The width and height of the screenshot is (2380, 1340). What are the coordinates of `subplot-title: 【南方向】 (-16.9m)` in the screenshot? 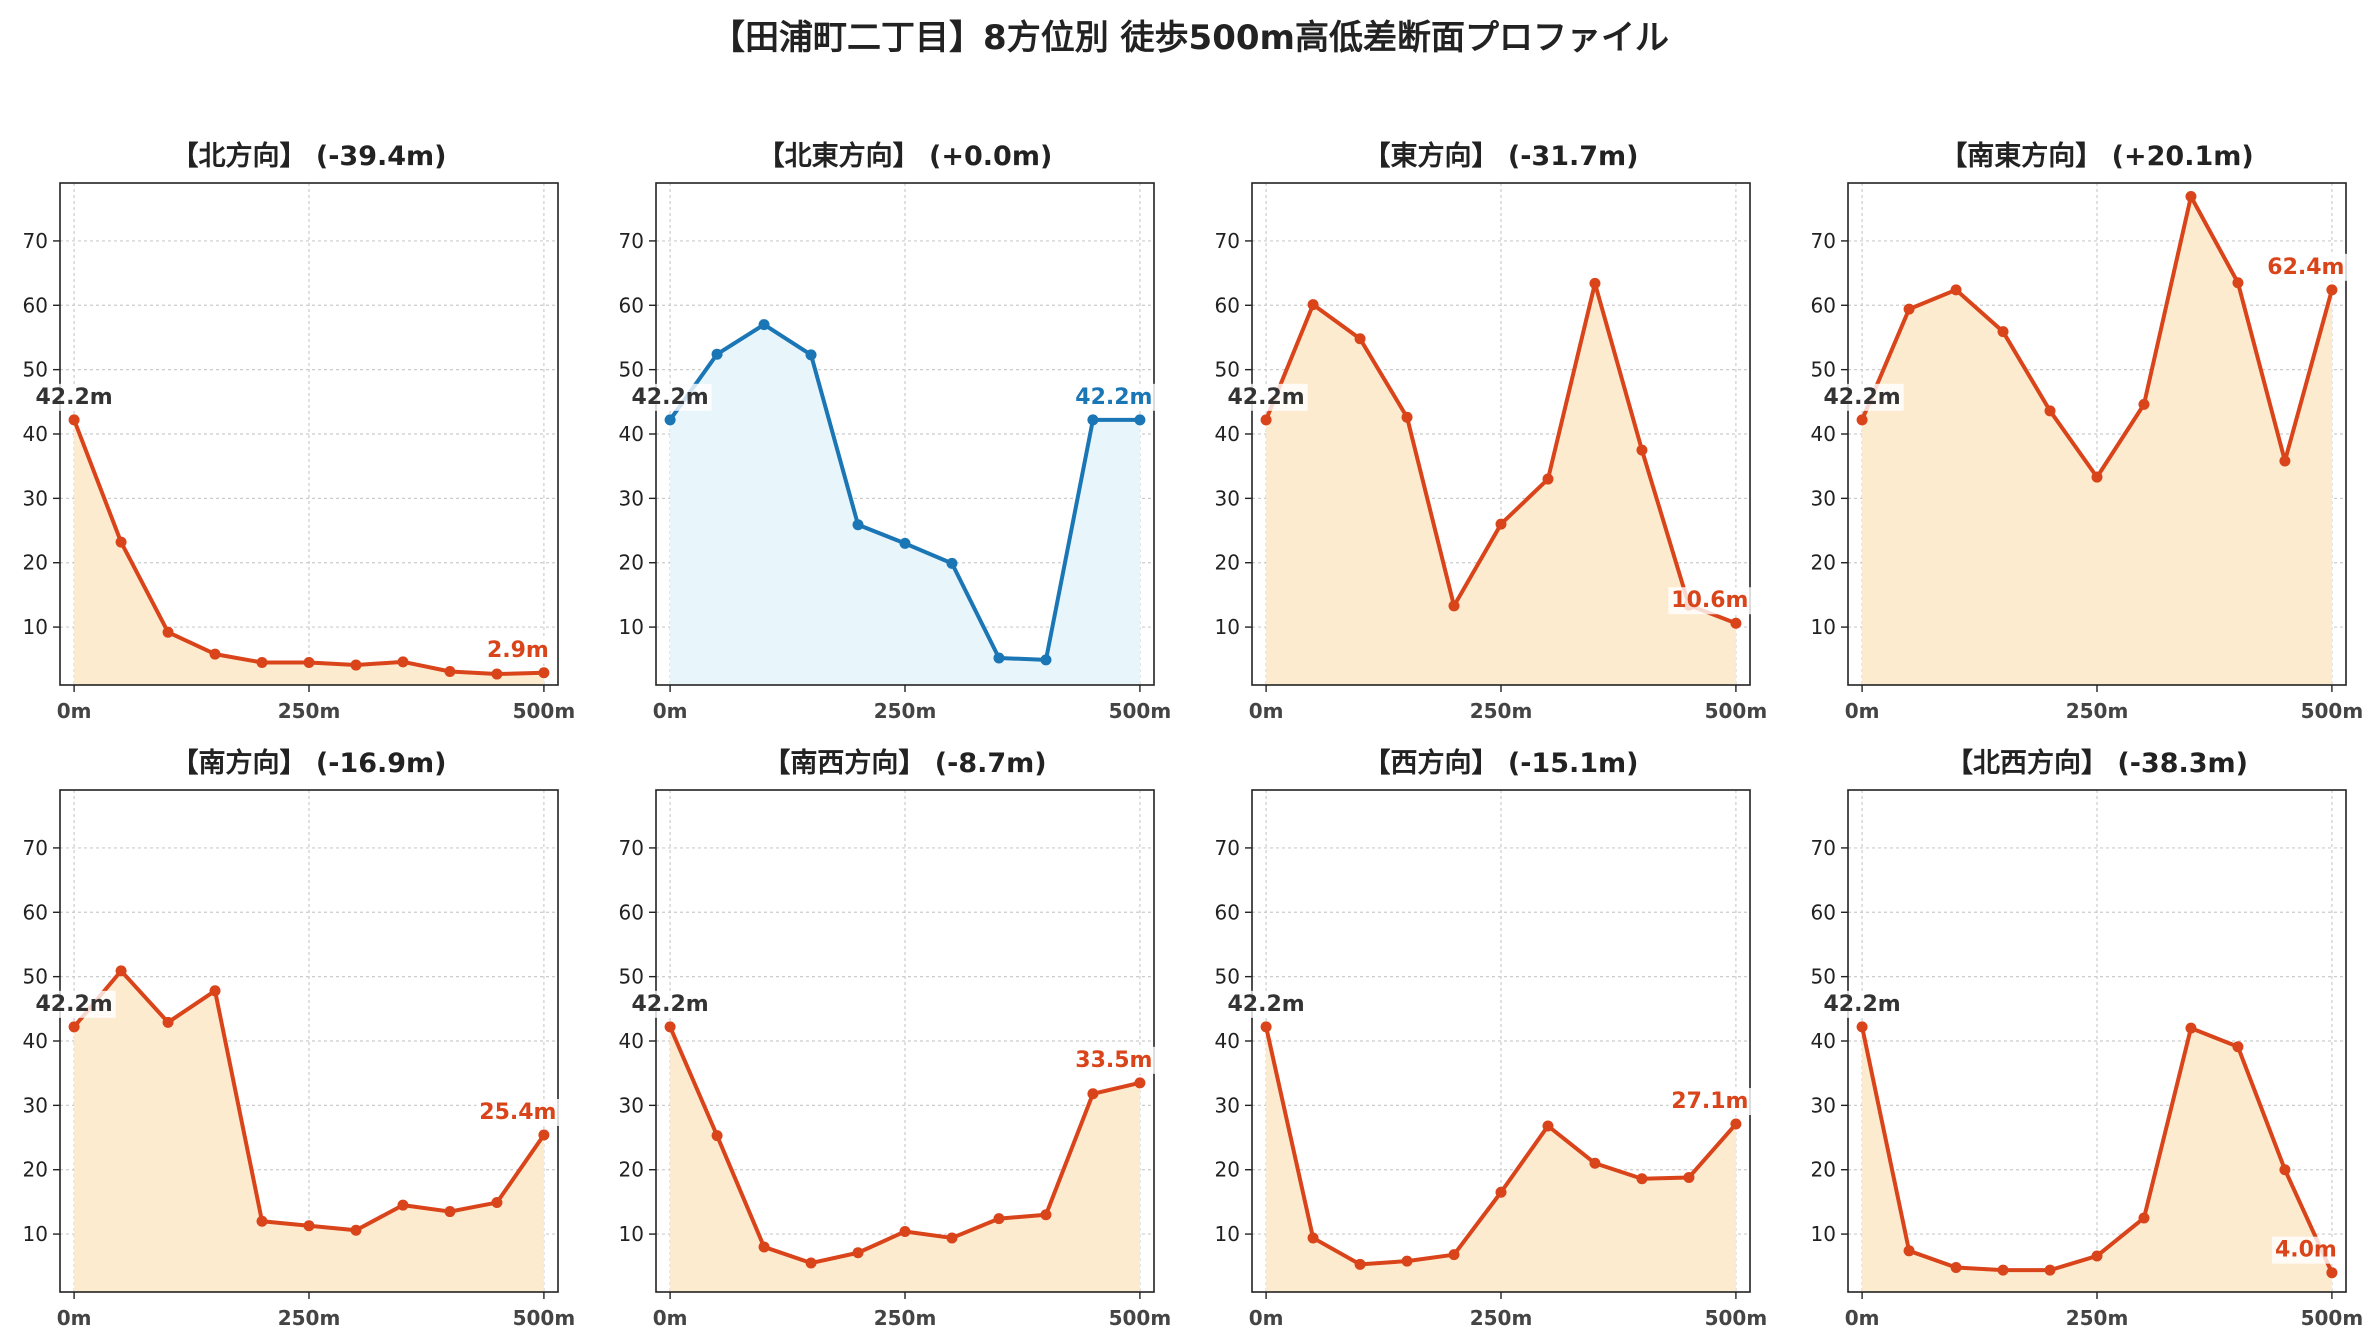 It's located at (308, 763).